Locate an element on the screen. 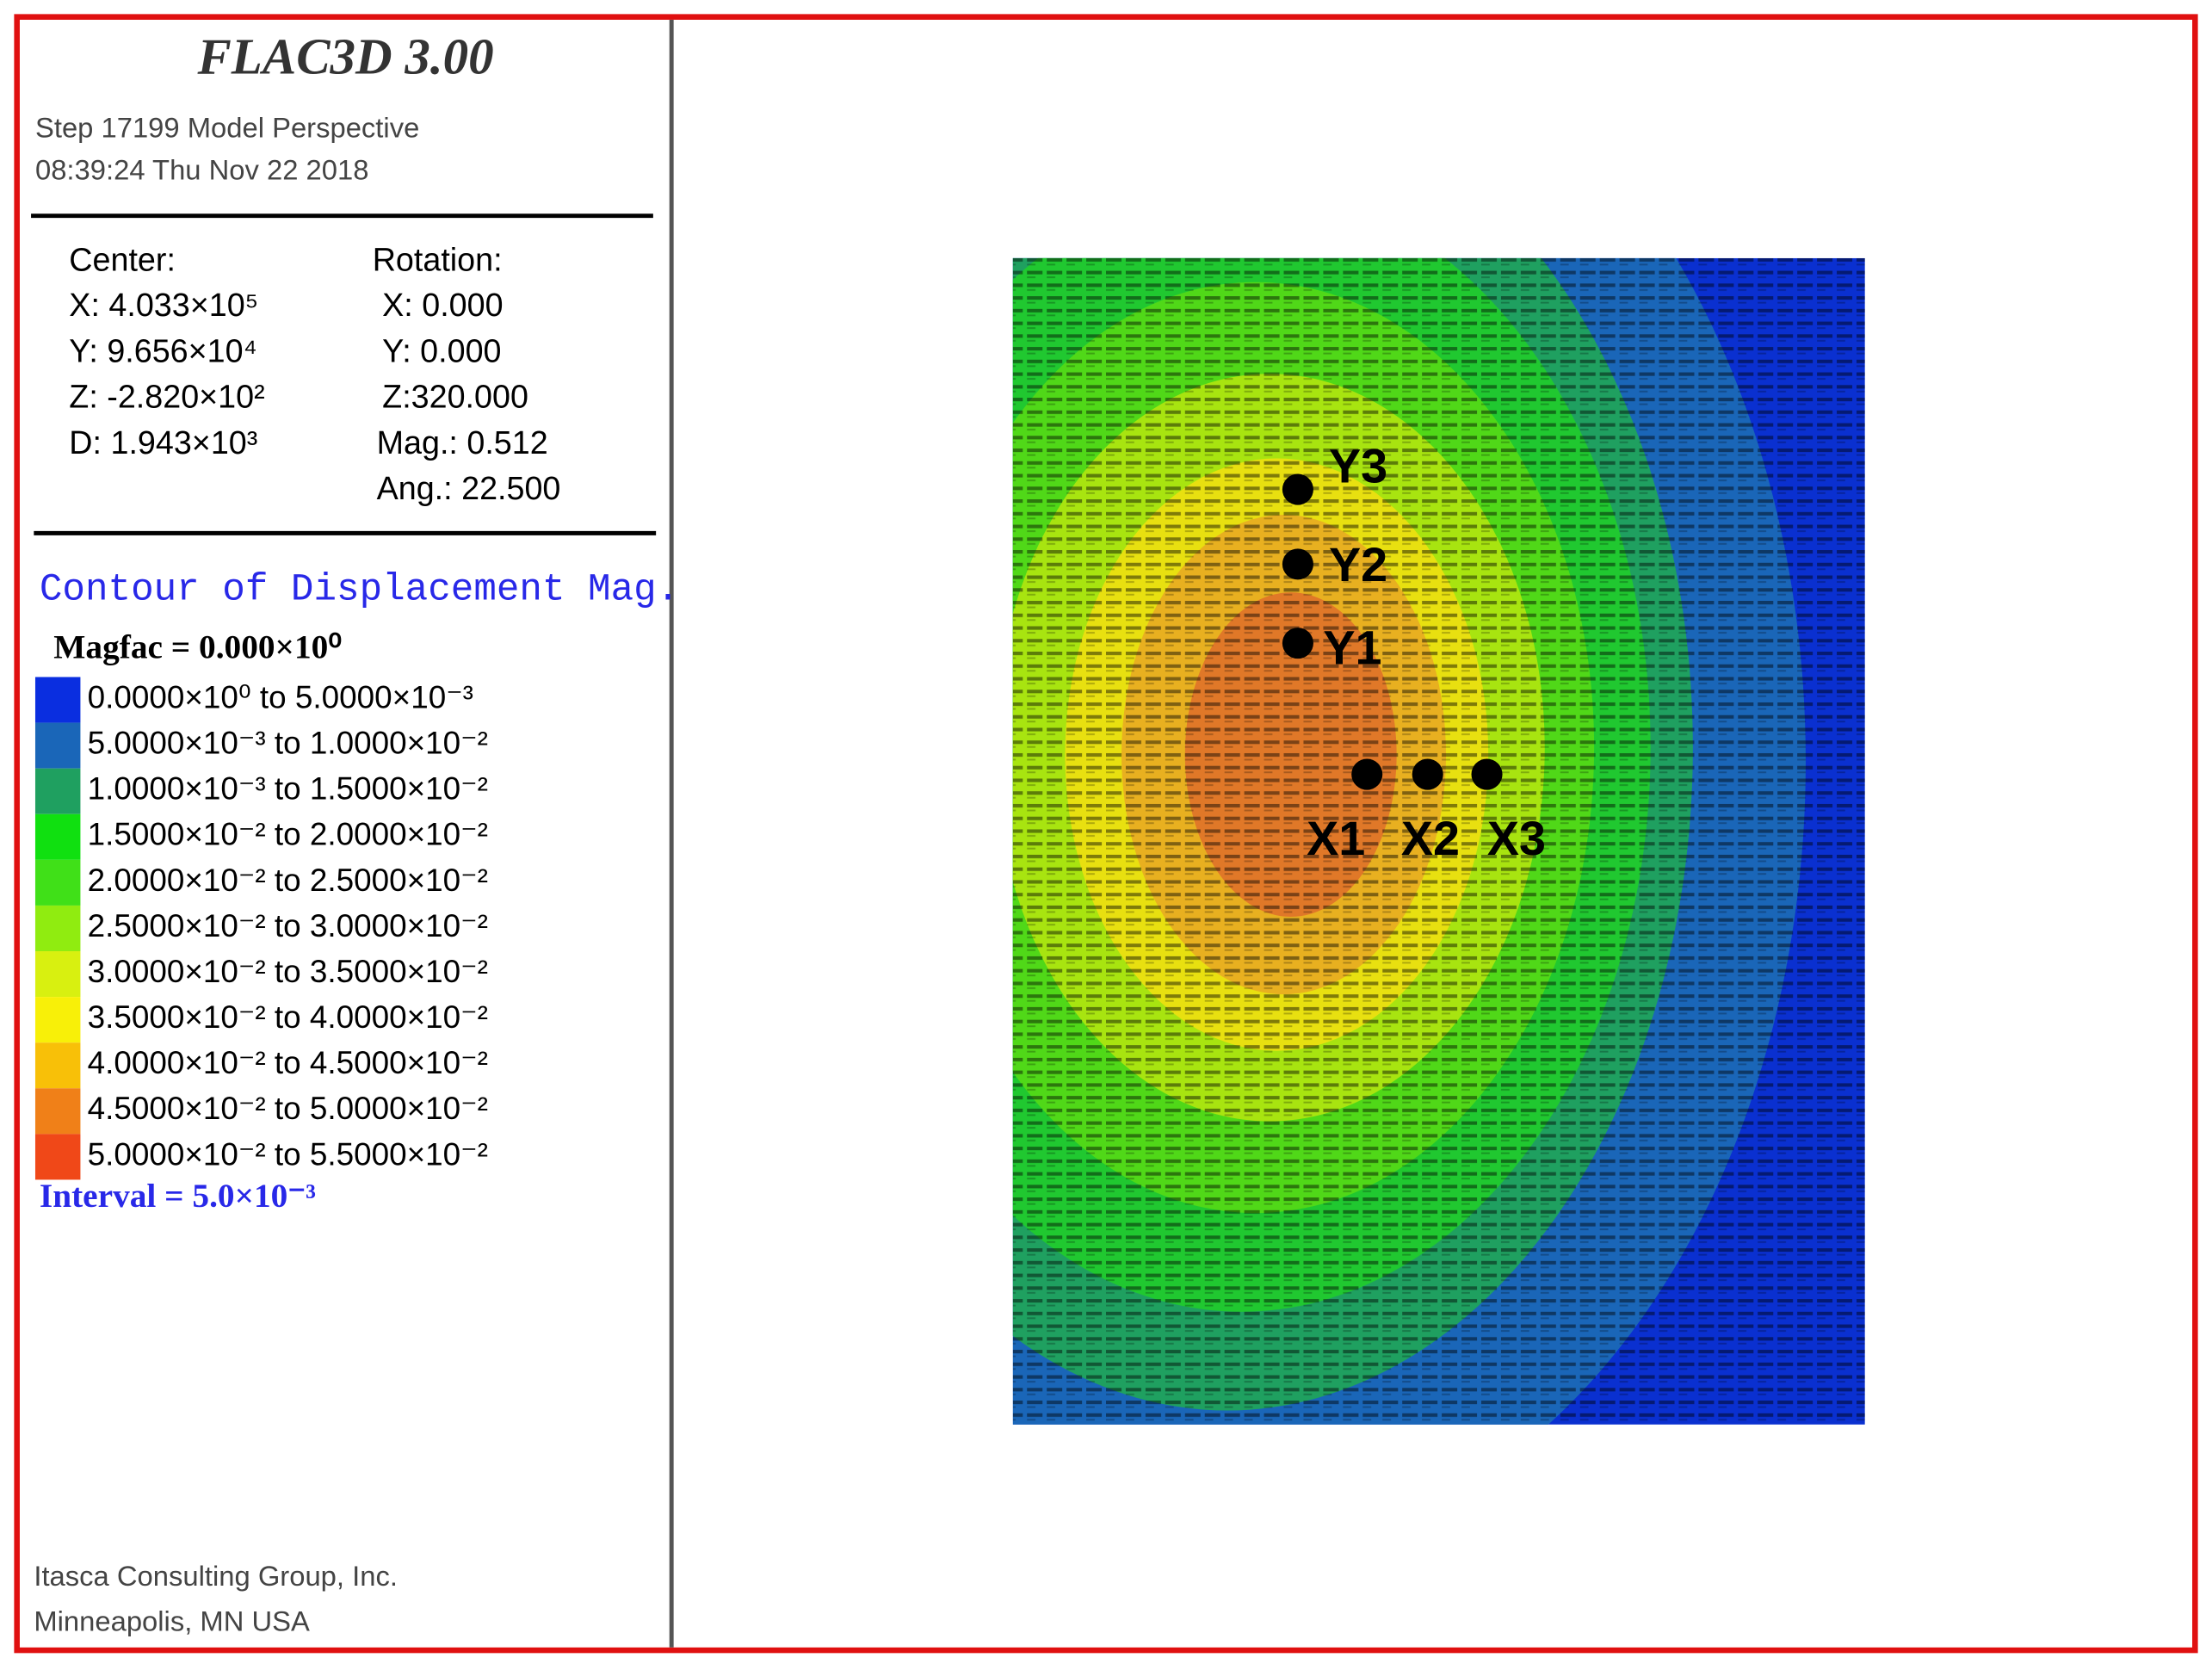  point-label: Y2 is located at coordinates (1358, 564).